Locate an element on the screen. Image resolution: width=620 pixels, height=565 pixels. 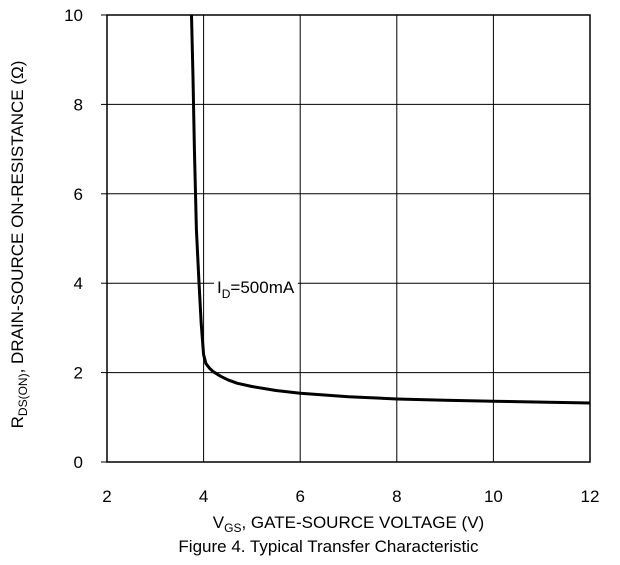
x-tick-label: 8 is located at coordinates (396, 496).